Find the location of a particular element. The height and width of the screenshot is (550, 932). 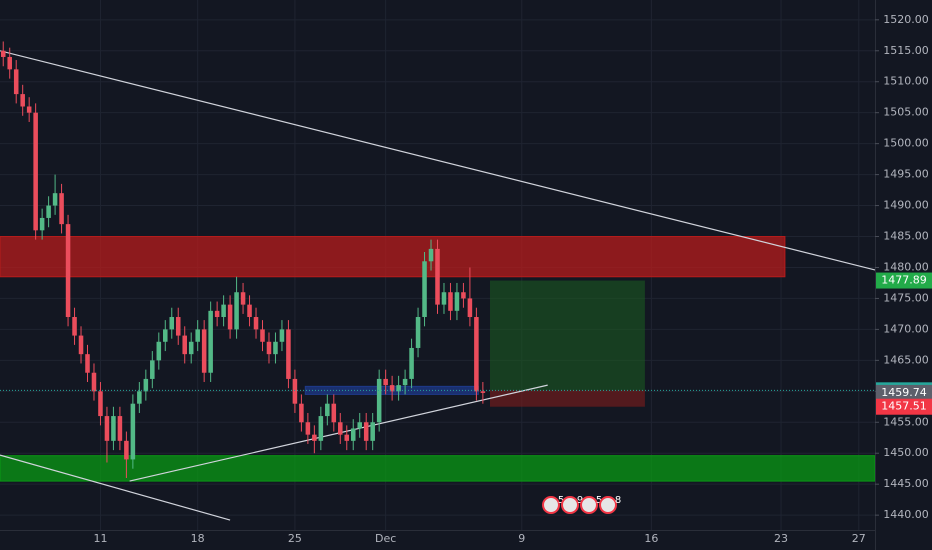

y-tick-label: 1490.00 is located at coordinates (906, 205).